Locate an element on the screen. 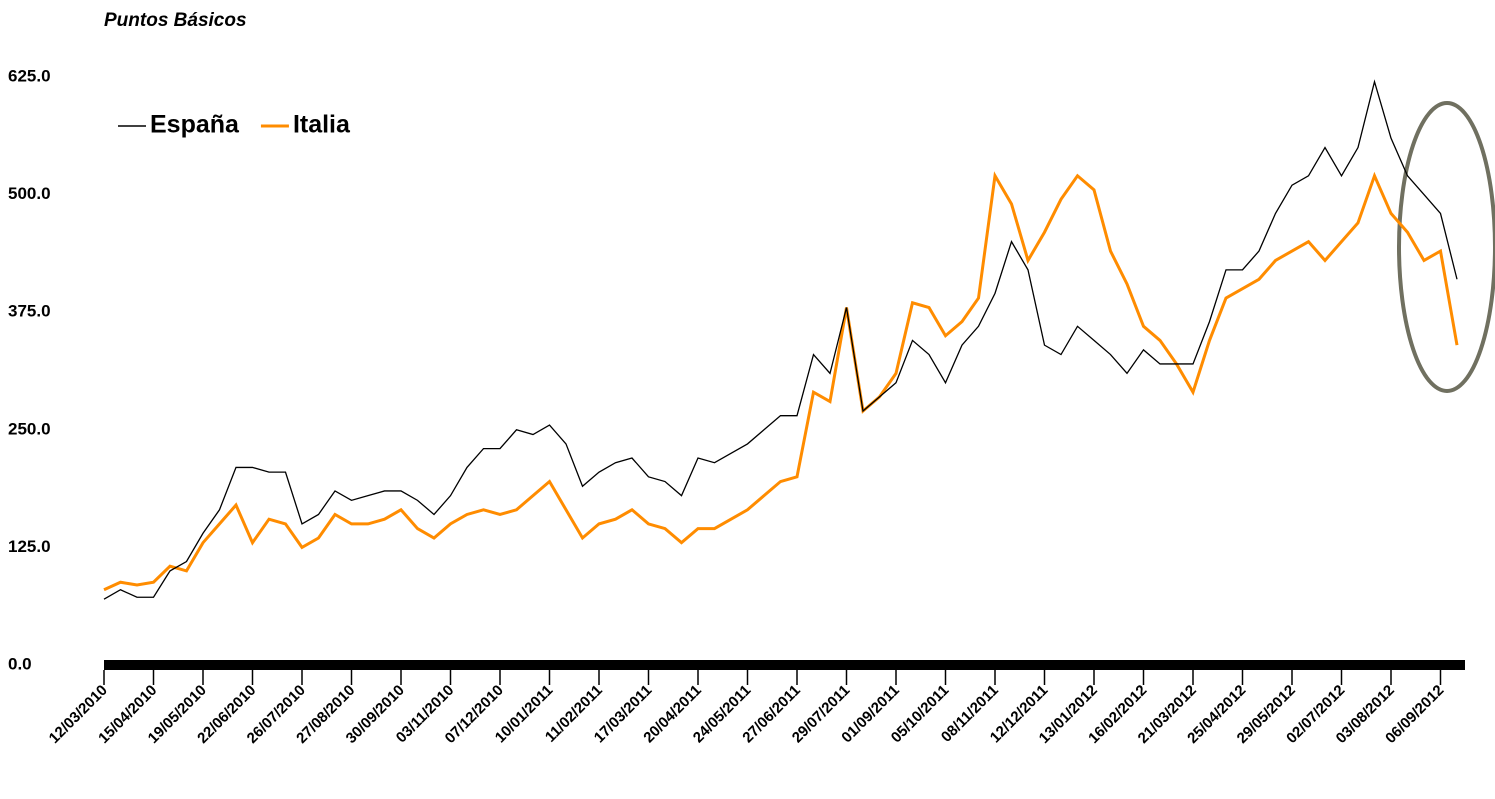  y-tick-label: 500.0 is located at coordinates (29, 193).